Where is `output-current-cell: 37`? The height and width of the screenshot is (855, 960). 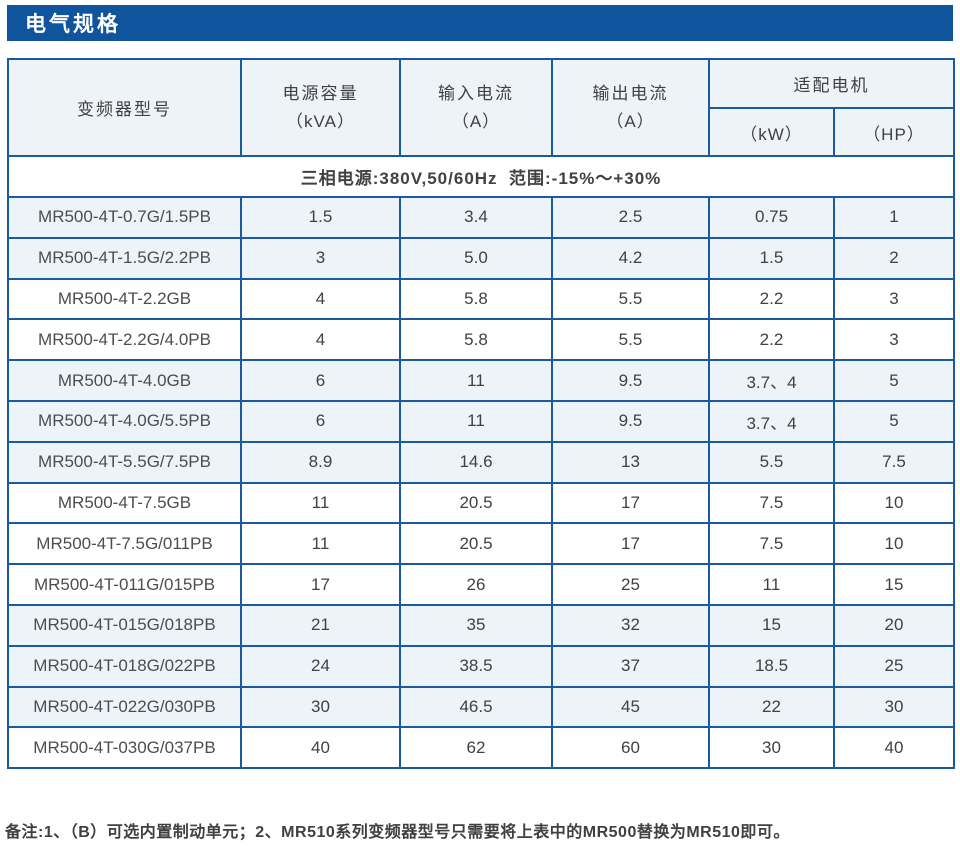 output-current-cell: 37 is located at coordinates (630, 666).